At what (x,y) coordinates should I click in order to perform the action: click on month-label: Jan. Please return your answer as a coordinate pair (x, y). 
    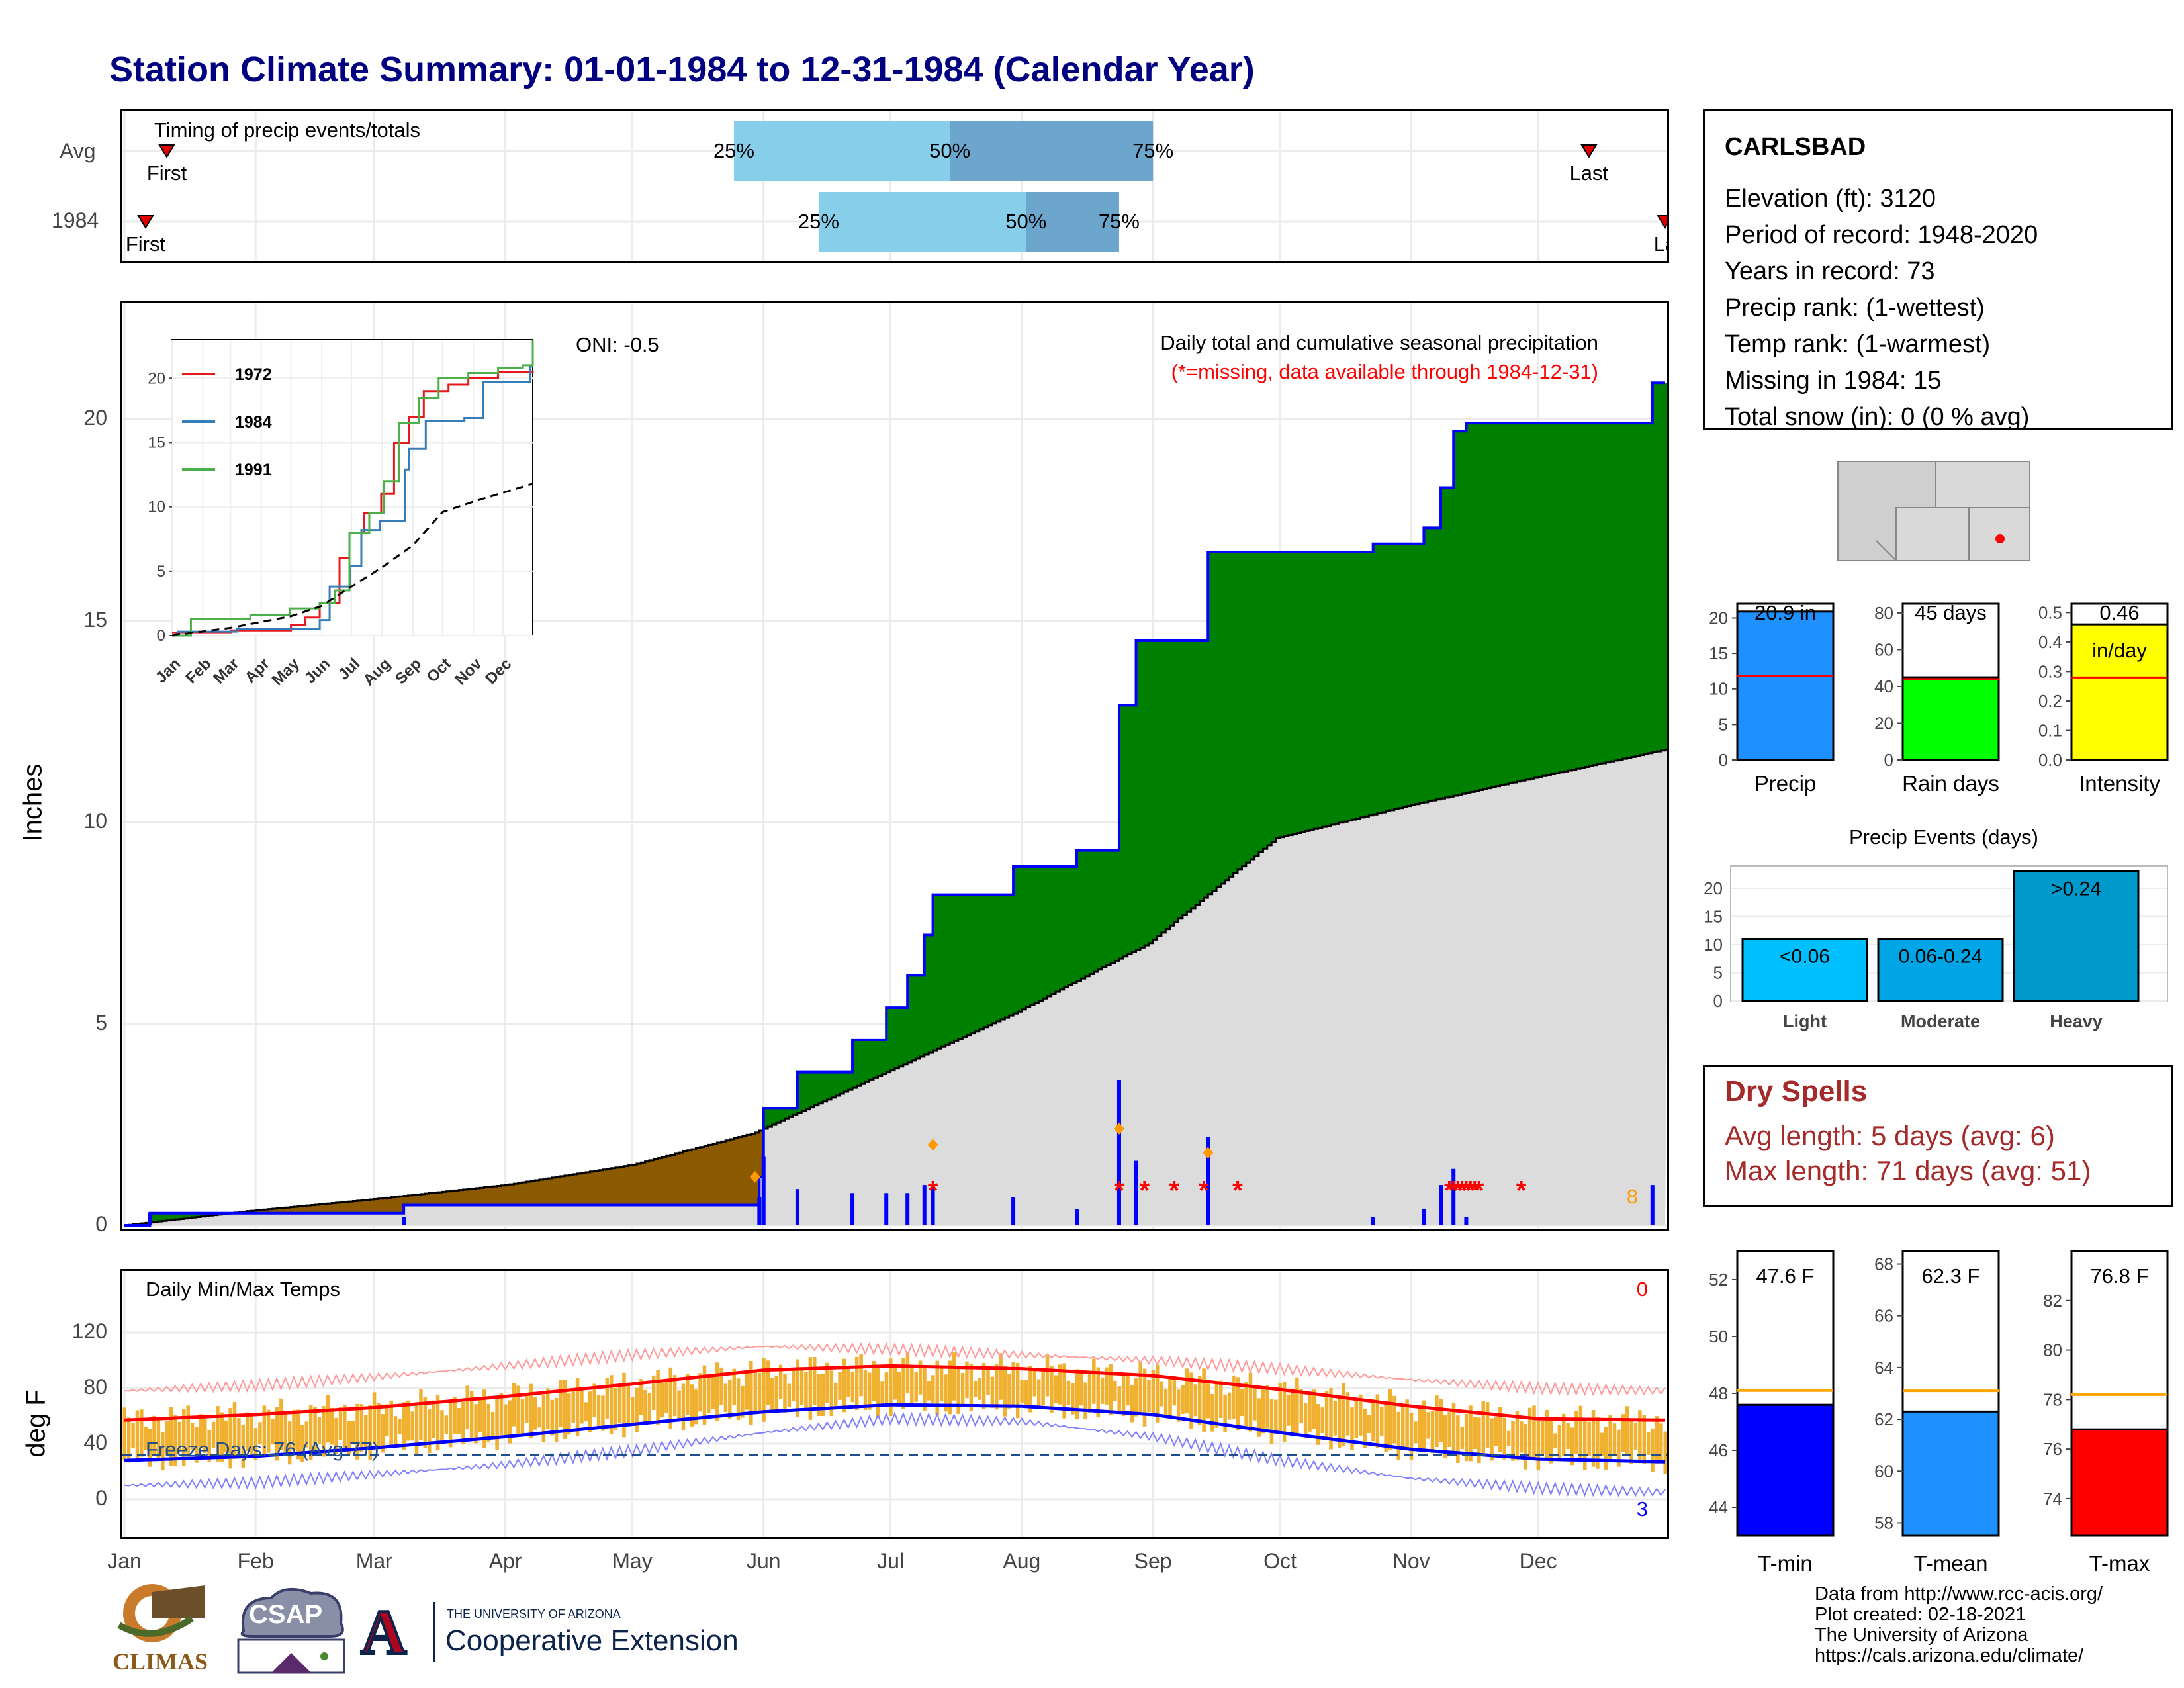
    Looking at the image, I should click on (124, 1561).